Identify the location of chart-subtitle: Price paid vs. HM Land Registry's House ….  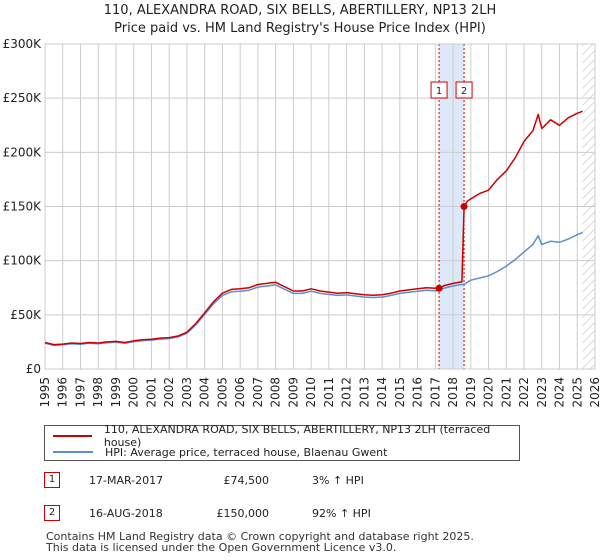
(300, 28).